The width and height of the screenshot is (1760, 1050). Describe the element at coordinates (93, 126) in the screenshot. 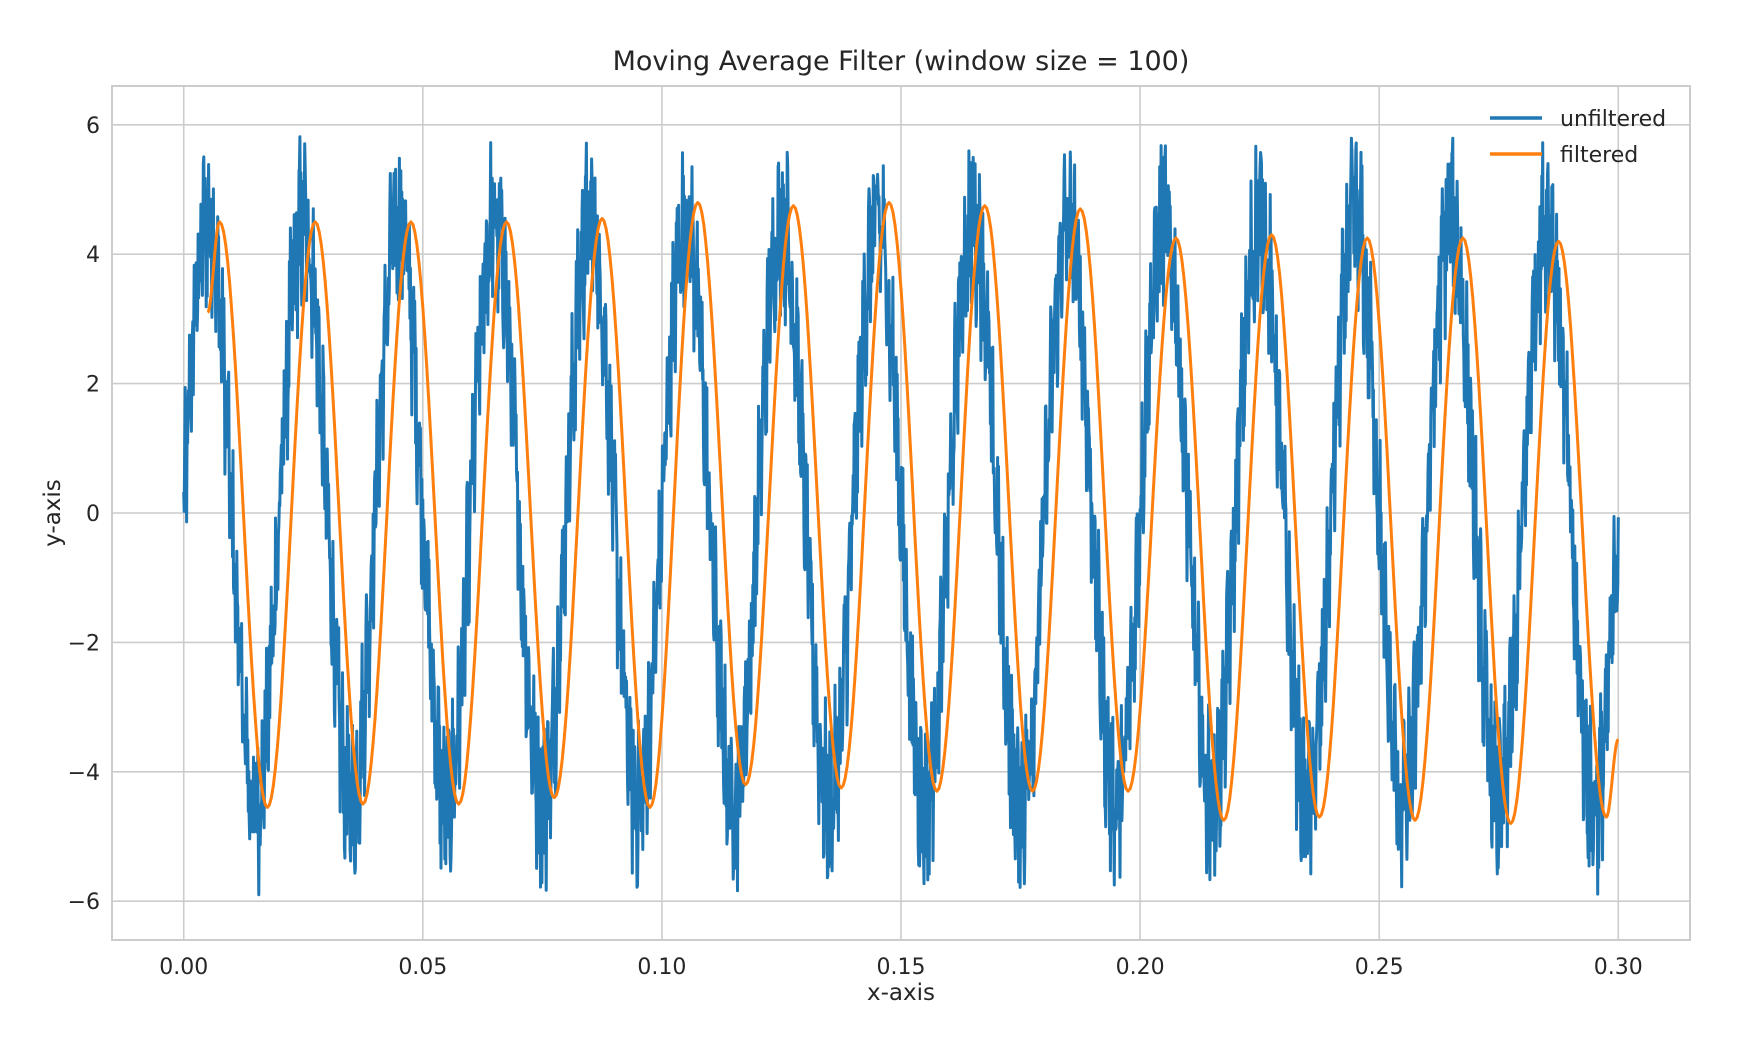

I see `y-tick-label: 6` at that location.